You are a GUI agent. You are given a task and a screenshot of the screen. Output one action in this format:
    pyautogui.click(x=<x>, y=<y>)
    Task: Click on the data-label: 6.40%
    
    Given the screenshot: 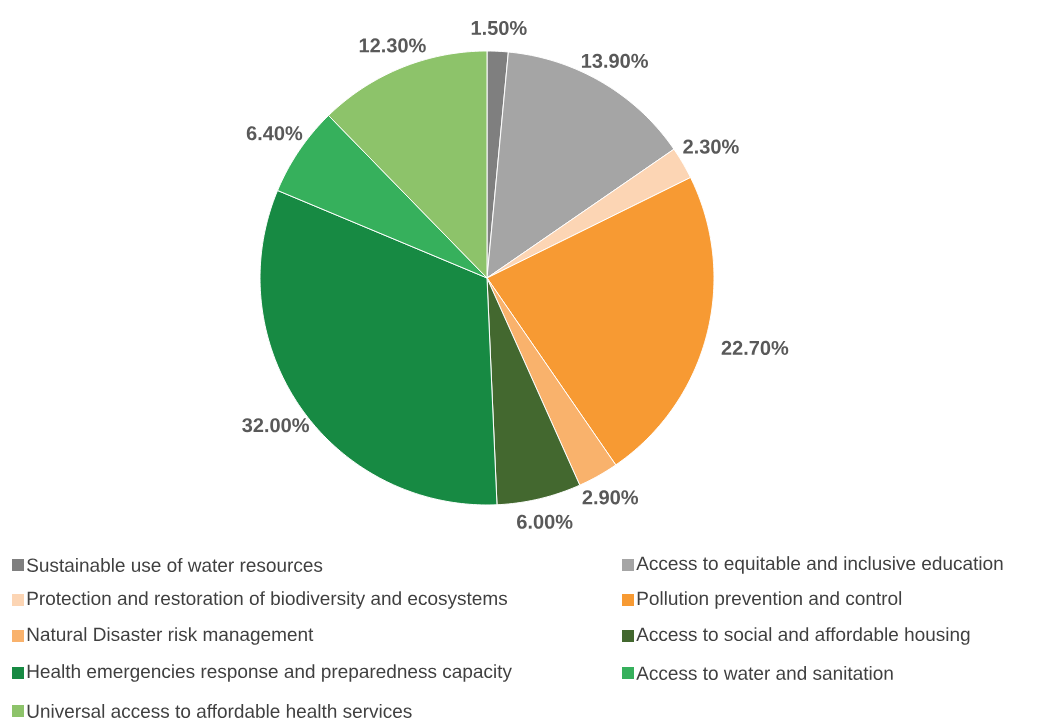 What is the action you would take?
    pyautogui.click(x=274, y=133)
    